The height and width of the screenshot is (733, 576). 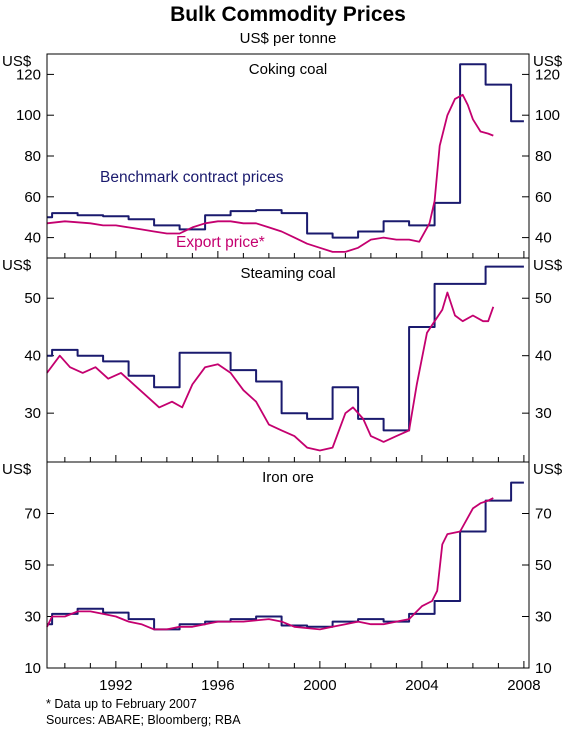 What do you see at coordinates (543, 514) in the screenshot?
I see `y-tick-label-right: 70` at bounding box center [543, 514].